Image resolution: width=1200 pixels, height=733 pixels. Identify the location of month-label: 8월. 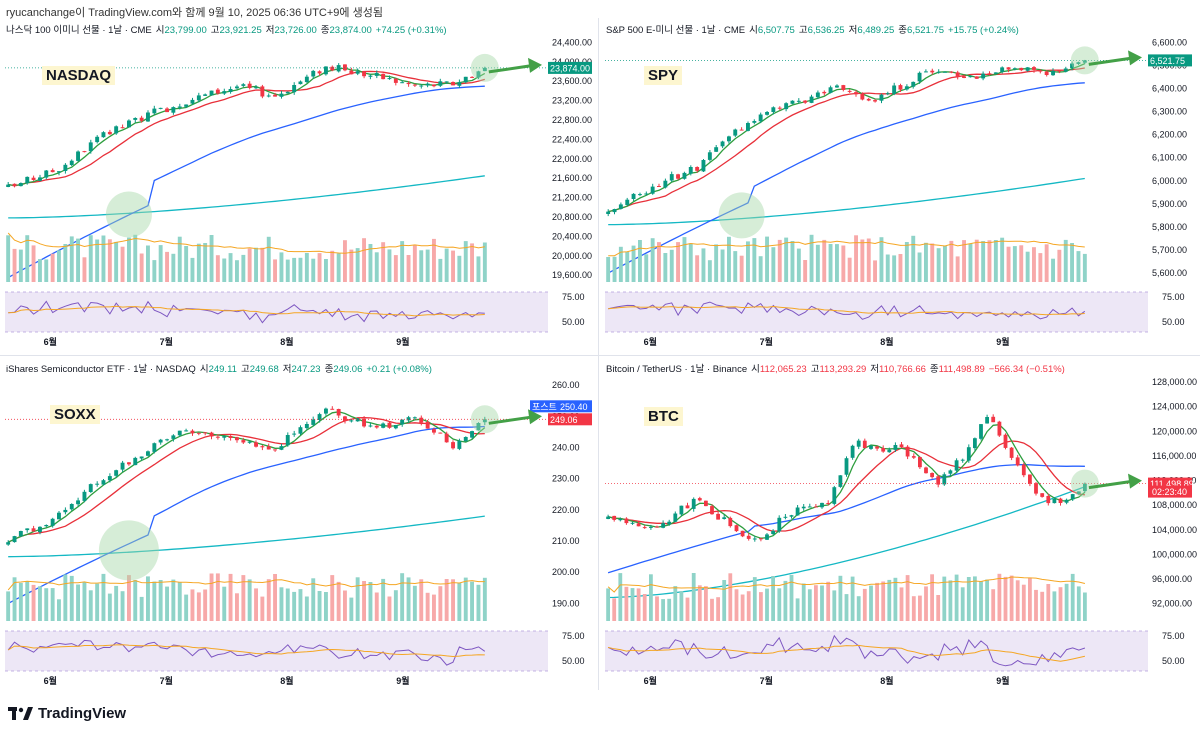
(286, 341).